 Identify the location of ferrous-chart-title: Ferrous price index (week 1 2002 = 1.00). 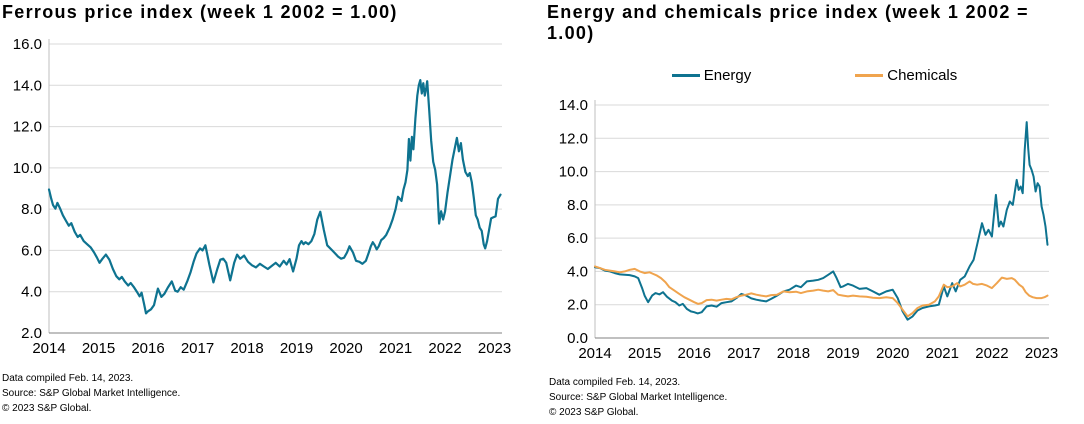
(200, 12).